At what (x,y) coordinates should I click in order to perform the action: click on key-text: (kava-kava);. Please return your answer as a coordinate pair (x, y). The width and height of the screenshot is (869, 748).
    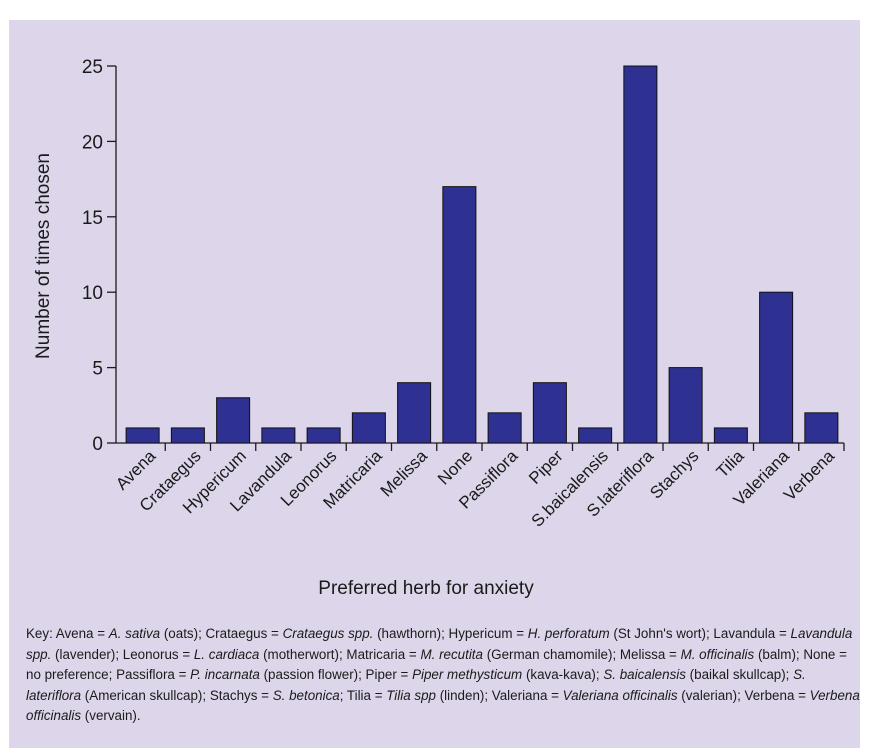
    Looking at the image, I should click on (563, 674).